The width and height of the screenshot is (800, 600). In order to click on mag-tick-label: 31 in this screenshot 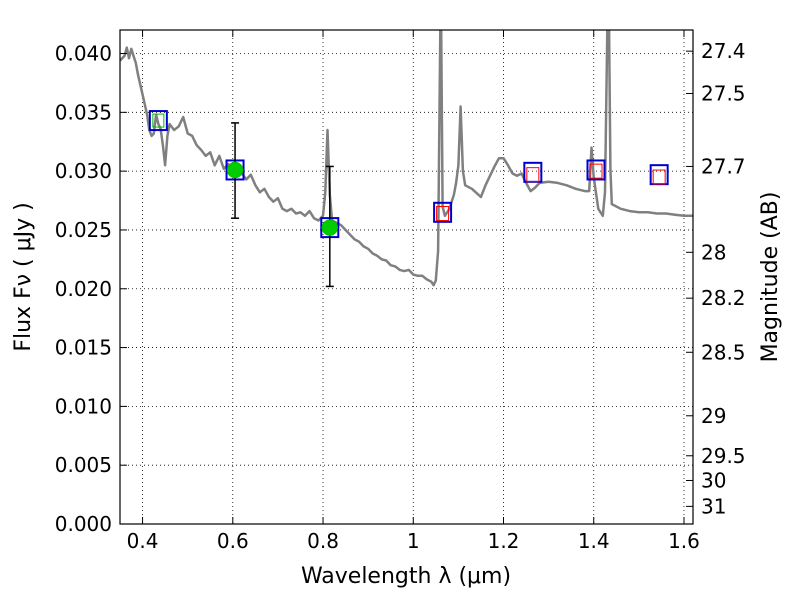, I will do `click(713, 506)`.